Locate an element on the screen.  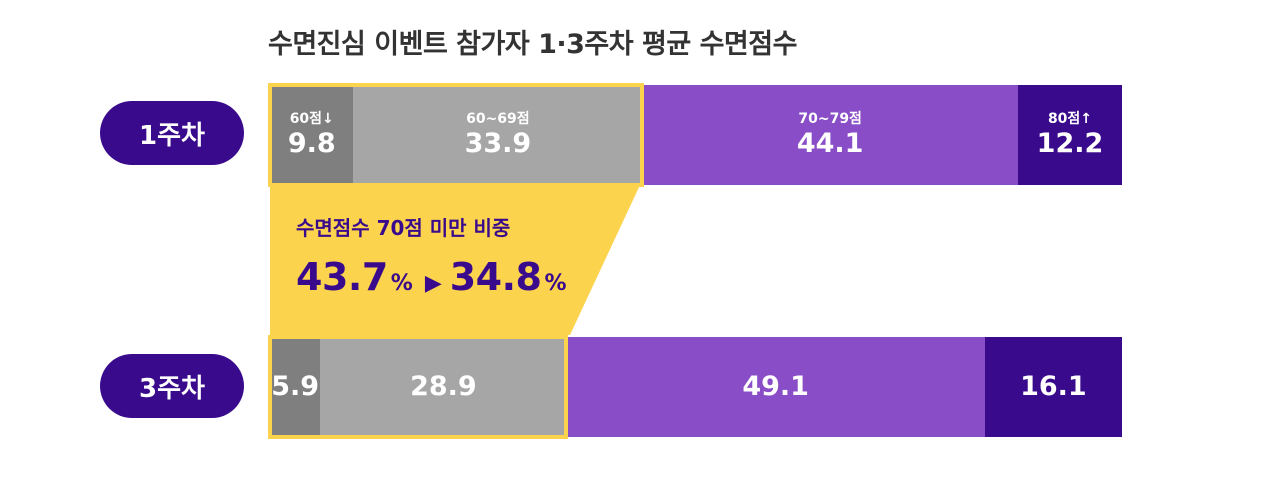
callout-from-unit: % is located at coordinates (401, 283).